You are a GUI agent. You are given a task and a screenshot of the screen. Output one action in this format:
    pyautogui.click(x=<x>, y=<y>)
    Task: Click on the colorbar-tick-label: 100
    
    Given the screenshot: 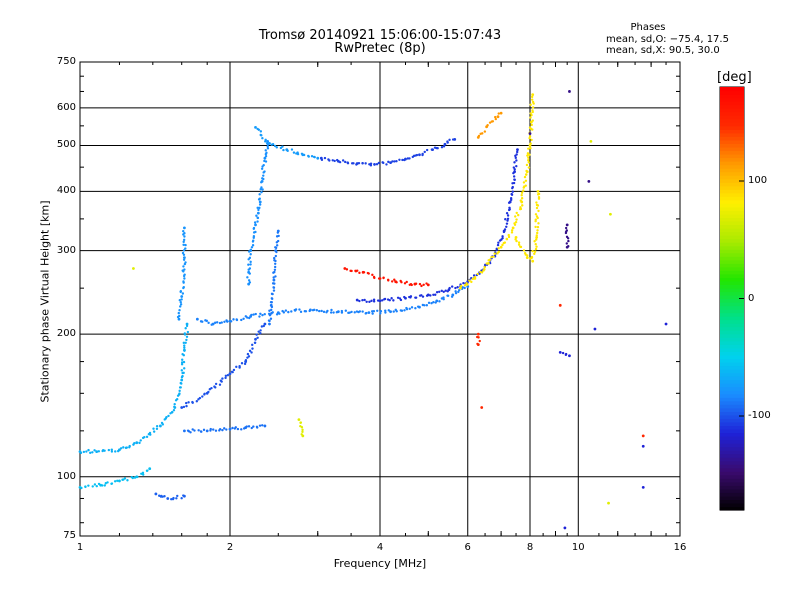 What is the action you would take?
    pyautogui.click(x=758, y=180)
    